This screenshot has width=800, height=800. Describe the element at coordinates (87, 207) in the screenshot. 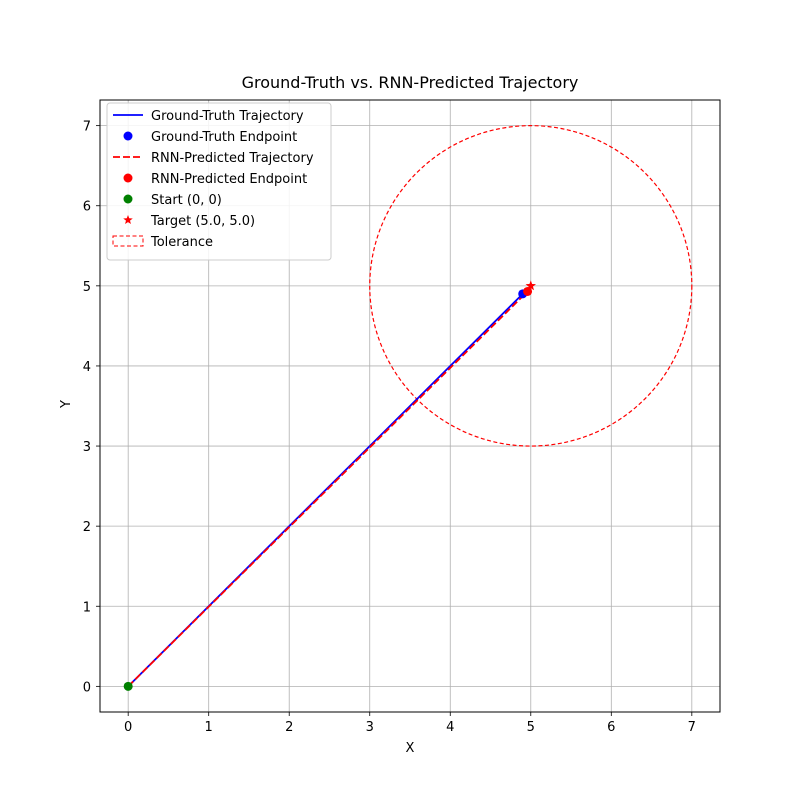

I see `y-tick-label: 6` at that location.